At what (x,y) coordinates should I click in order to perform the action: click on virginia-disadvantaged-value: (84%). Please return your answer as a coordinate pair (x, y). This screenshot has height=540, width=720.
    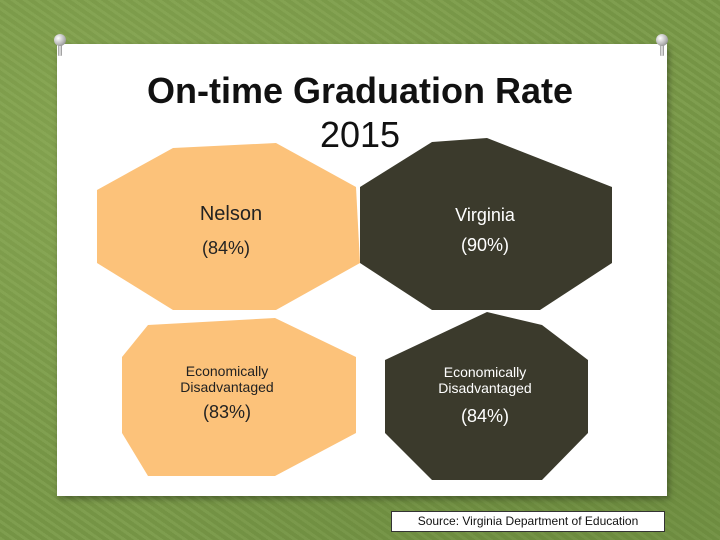
    Looking at the image, I should click on (484, 416).